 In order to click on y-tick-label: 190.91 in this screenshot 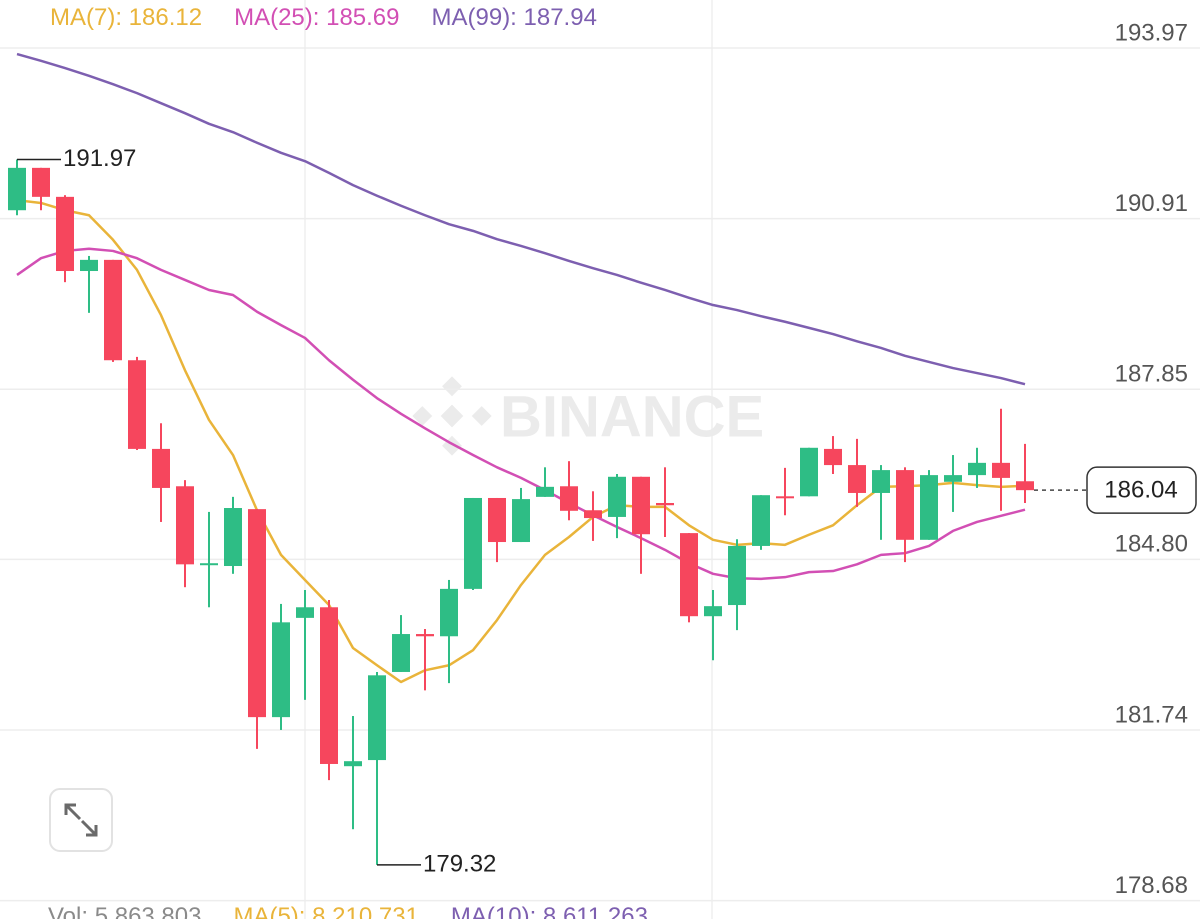, I will do `click(1151, 203)`.